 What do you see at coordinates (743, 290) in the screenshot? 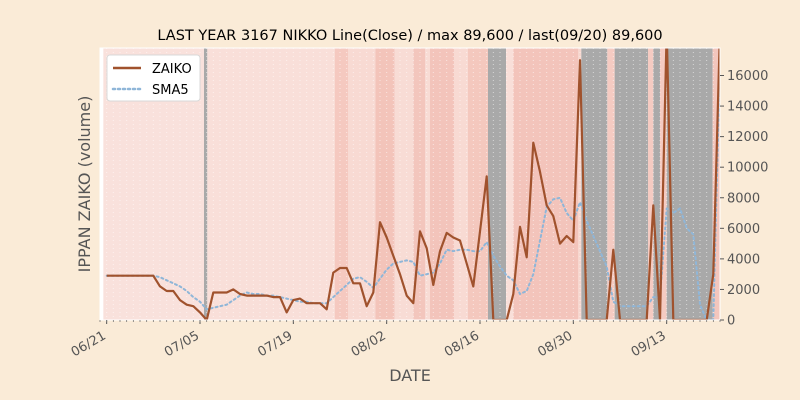
I see `y-tick-label: 2000` at bounding box center [743, 290].